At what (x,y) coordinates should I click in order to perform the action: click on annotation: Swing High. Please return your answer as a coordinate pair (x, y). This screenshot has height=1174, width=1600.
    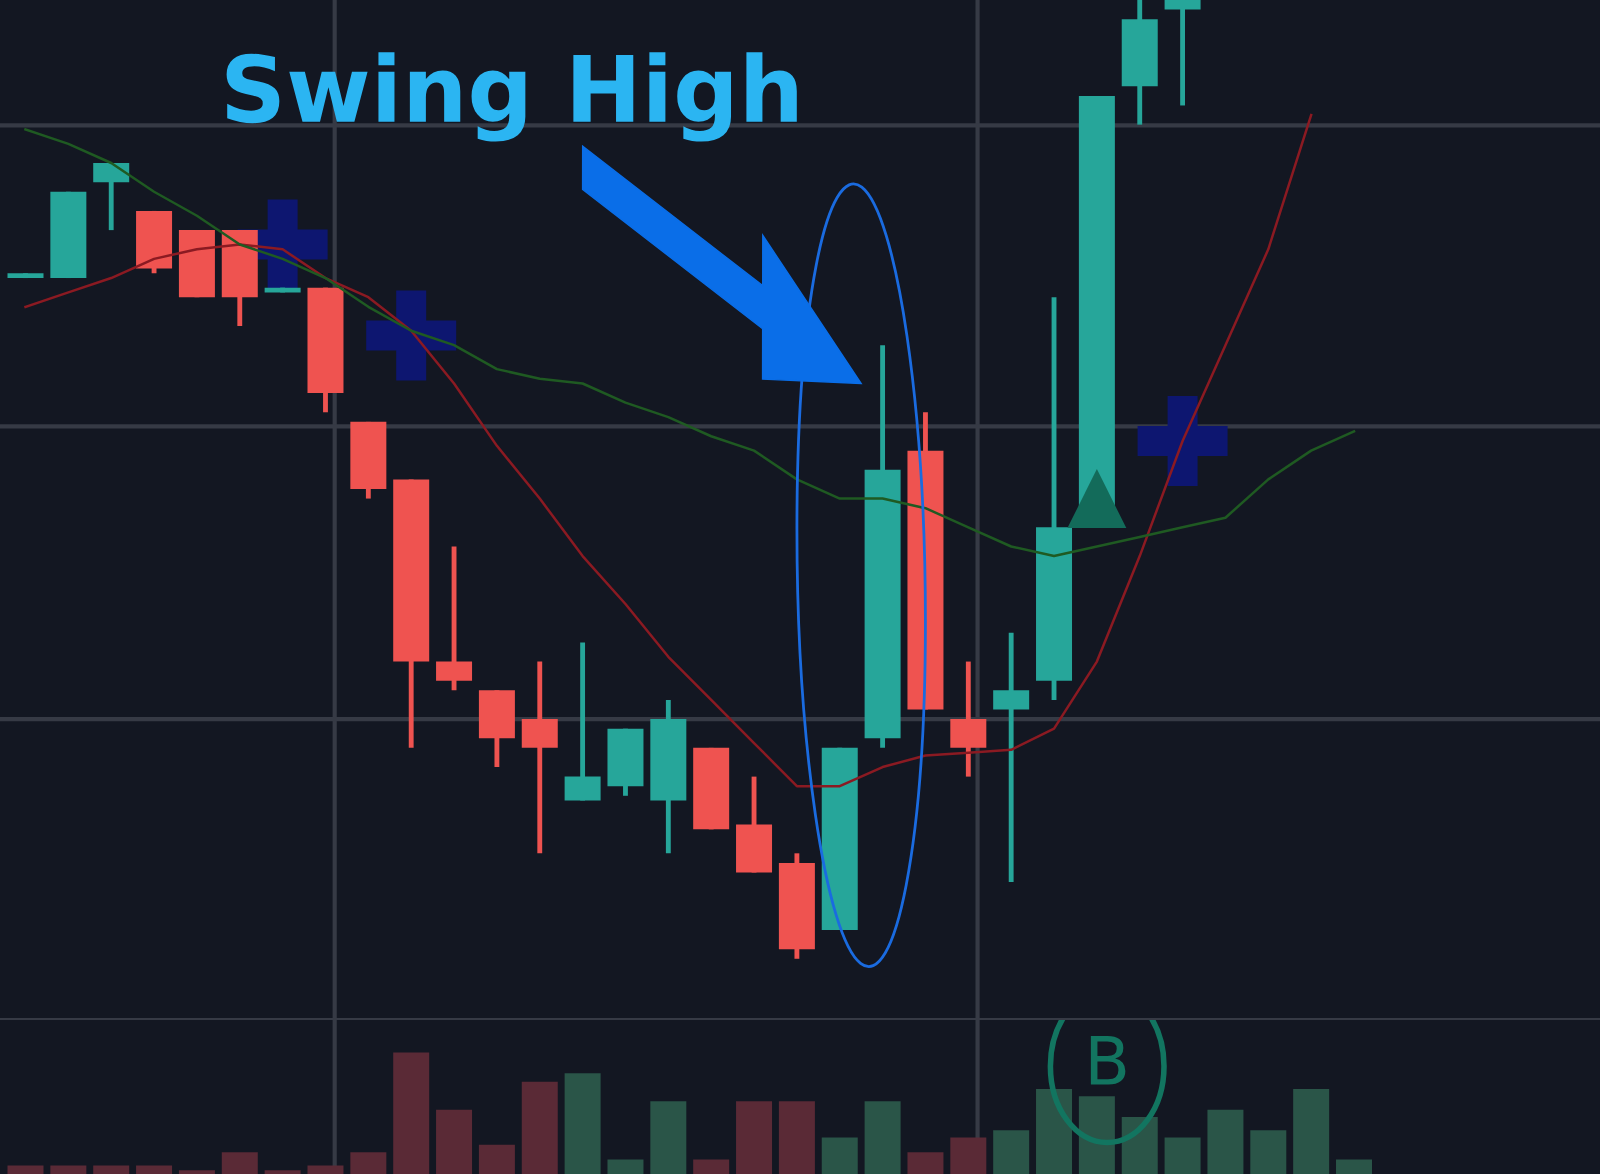
    Looking at the image, I should click on (511, 97).